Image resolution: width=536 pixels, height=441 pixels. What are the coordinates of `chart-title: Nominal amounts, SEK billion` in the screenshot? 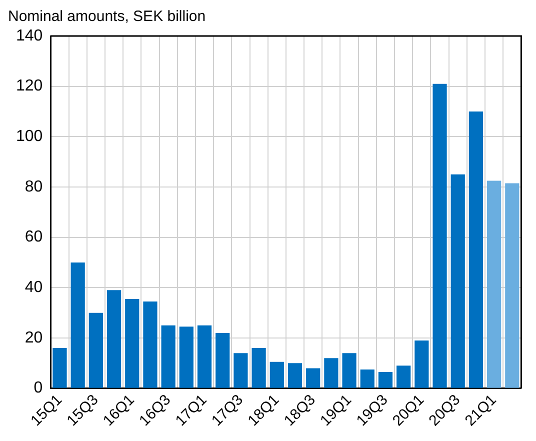 It's located at (107, 17).